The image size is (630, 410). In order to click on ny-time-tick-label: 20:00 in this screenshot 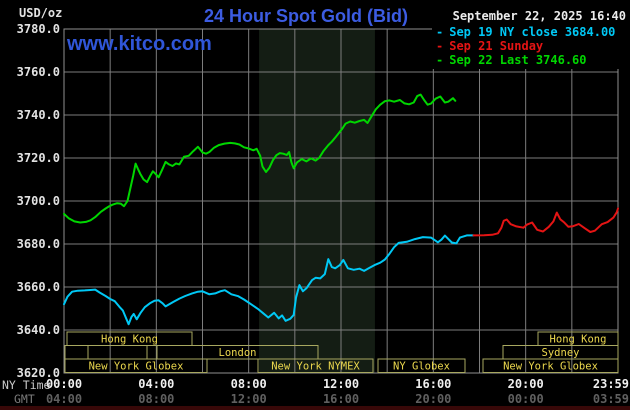, I will do `click(526, 384)`.